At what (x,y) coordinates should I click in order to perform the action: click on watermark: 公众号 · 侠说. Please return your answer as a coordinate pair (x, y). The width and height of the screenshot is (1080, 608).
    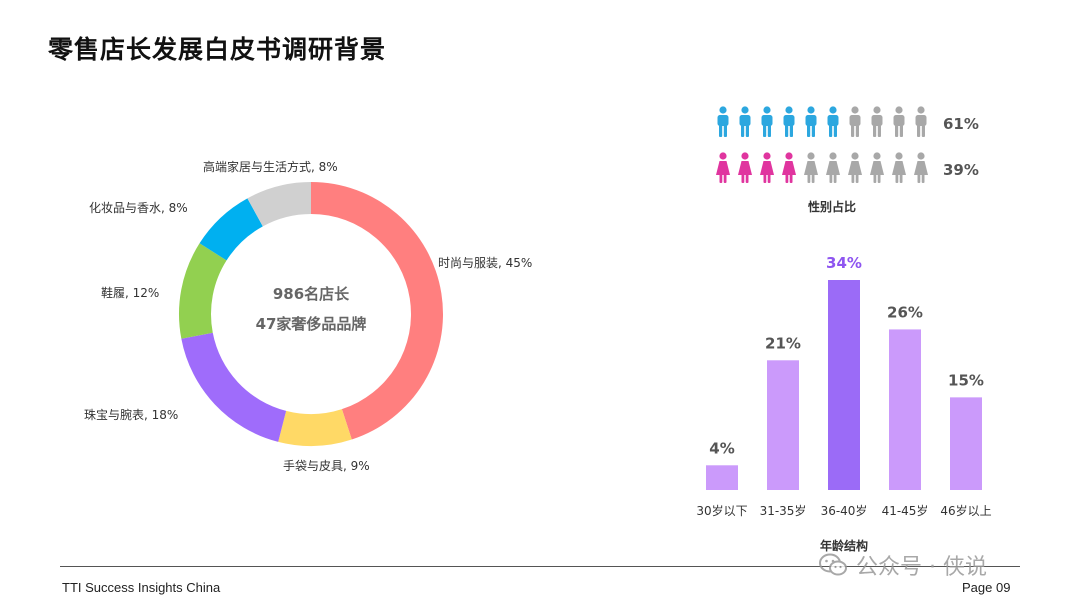
    Looking at the image, I should click on (902, 565).